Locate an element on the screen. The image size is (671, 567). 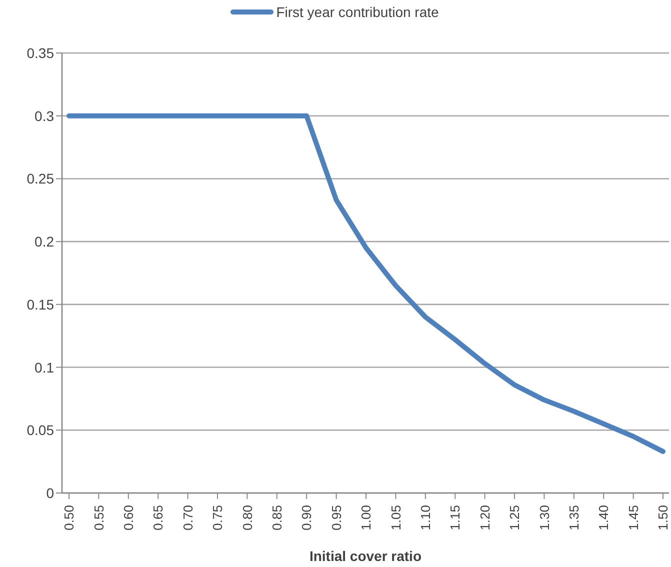
x-tick-label: 1.10 is located at coordinates (425, 517).